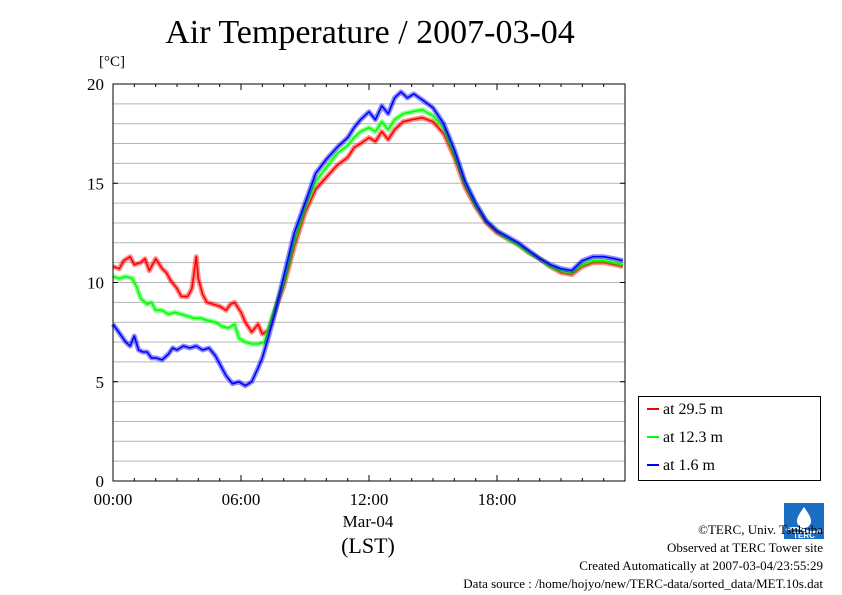 This screenshot has width=842, height=595. I want to click on legend-item-1-6m: at 1.6 m, so click(681, 466).